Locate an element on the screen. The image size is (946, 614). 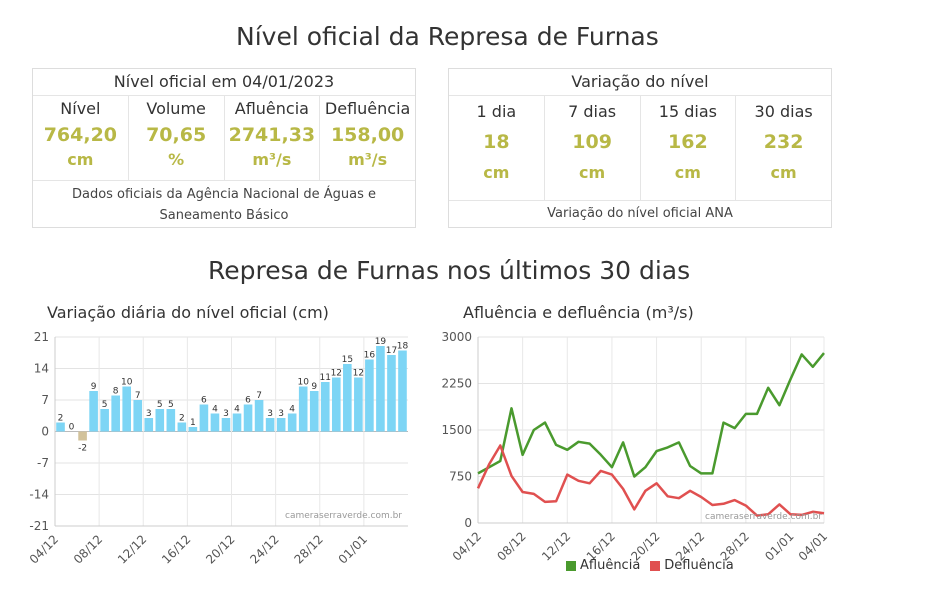
line-y-tick-label: 2250 is located at coordinates (456, 384).